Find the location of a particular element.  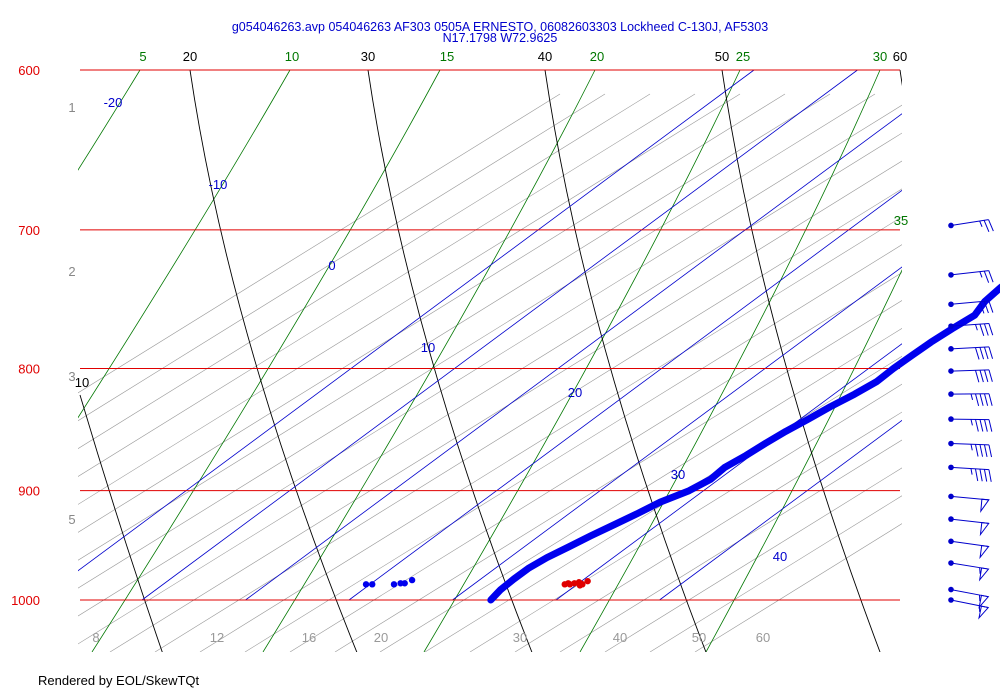

mixing-ratio-label: 30 is located at coordinates (520, 637).